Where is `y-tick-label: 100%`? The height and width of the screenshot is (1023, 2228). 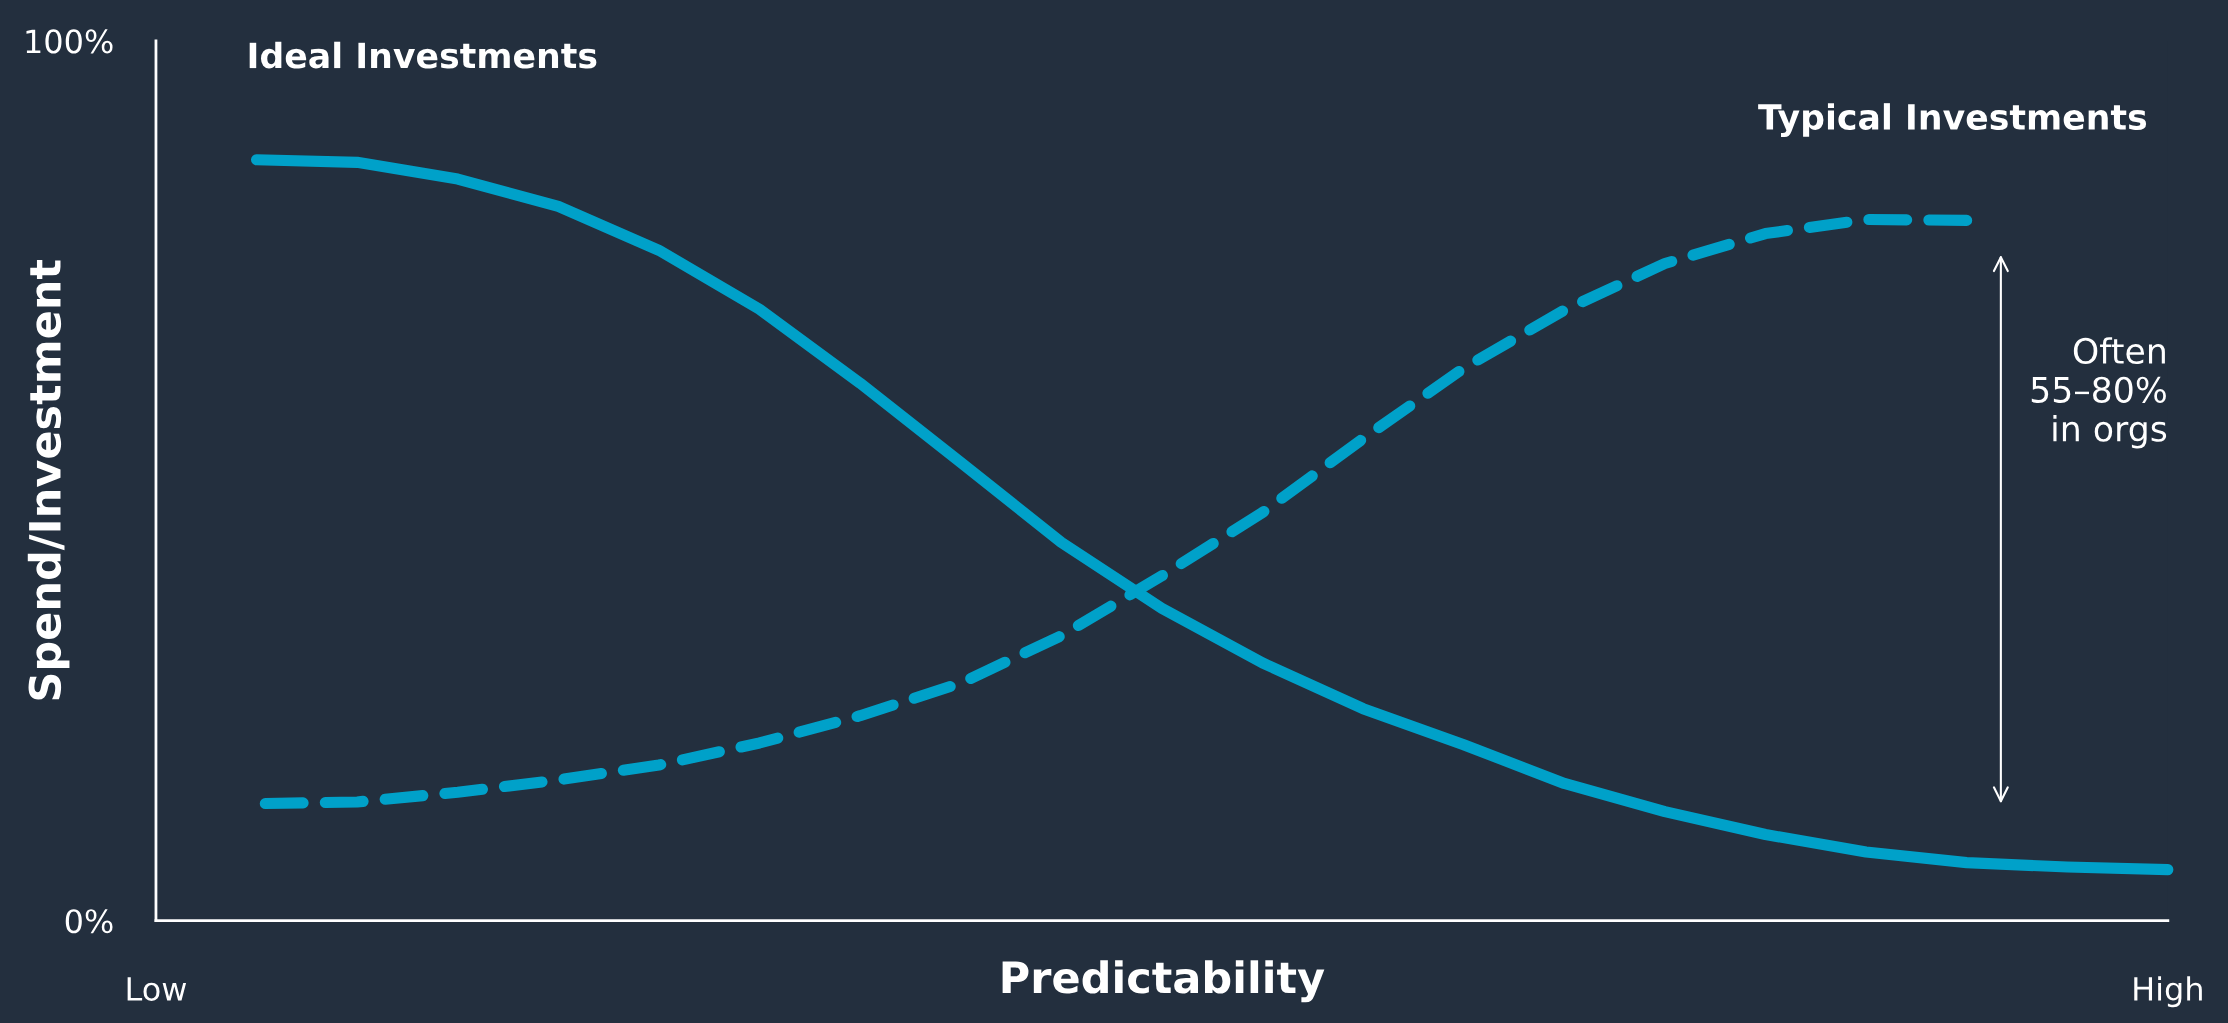
y-tick-label: 100% is located at coordinates (69, 41).